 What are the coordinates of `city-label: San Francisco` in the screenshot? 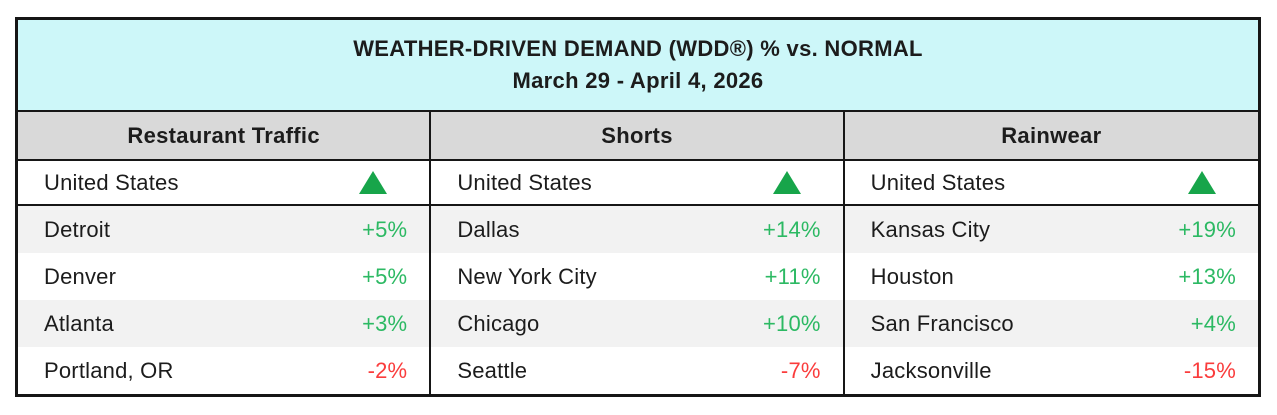 It's located at (942, 323).